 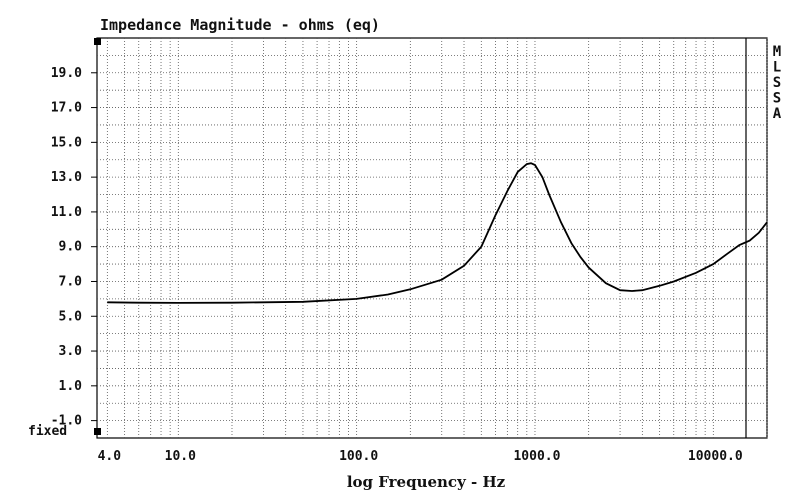 What do you see at coordinates (240, 25) in the screenshot?
I see `chart-title: Impedance Magnitude - ohms (eq)` at bounding box center [240, 25].